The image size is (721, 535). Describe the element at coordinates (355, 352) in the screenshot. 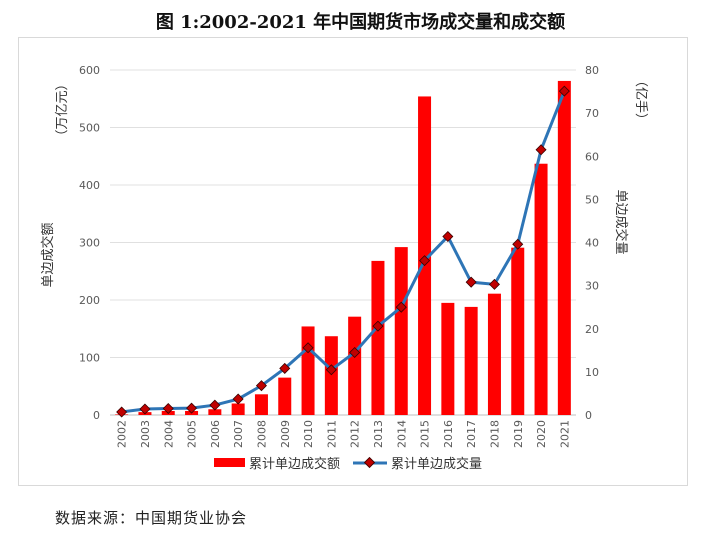

I see `point-2012` at that location.